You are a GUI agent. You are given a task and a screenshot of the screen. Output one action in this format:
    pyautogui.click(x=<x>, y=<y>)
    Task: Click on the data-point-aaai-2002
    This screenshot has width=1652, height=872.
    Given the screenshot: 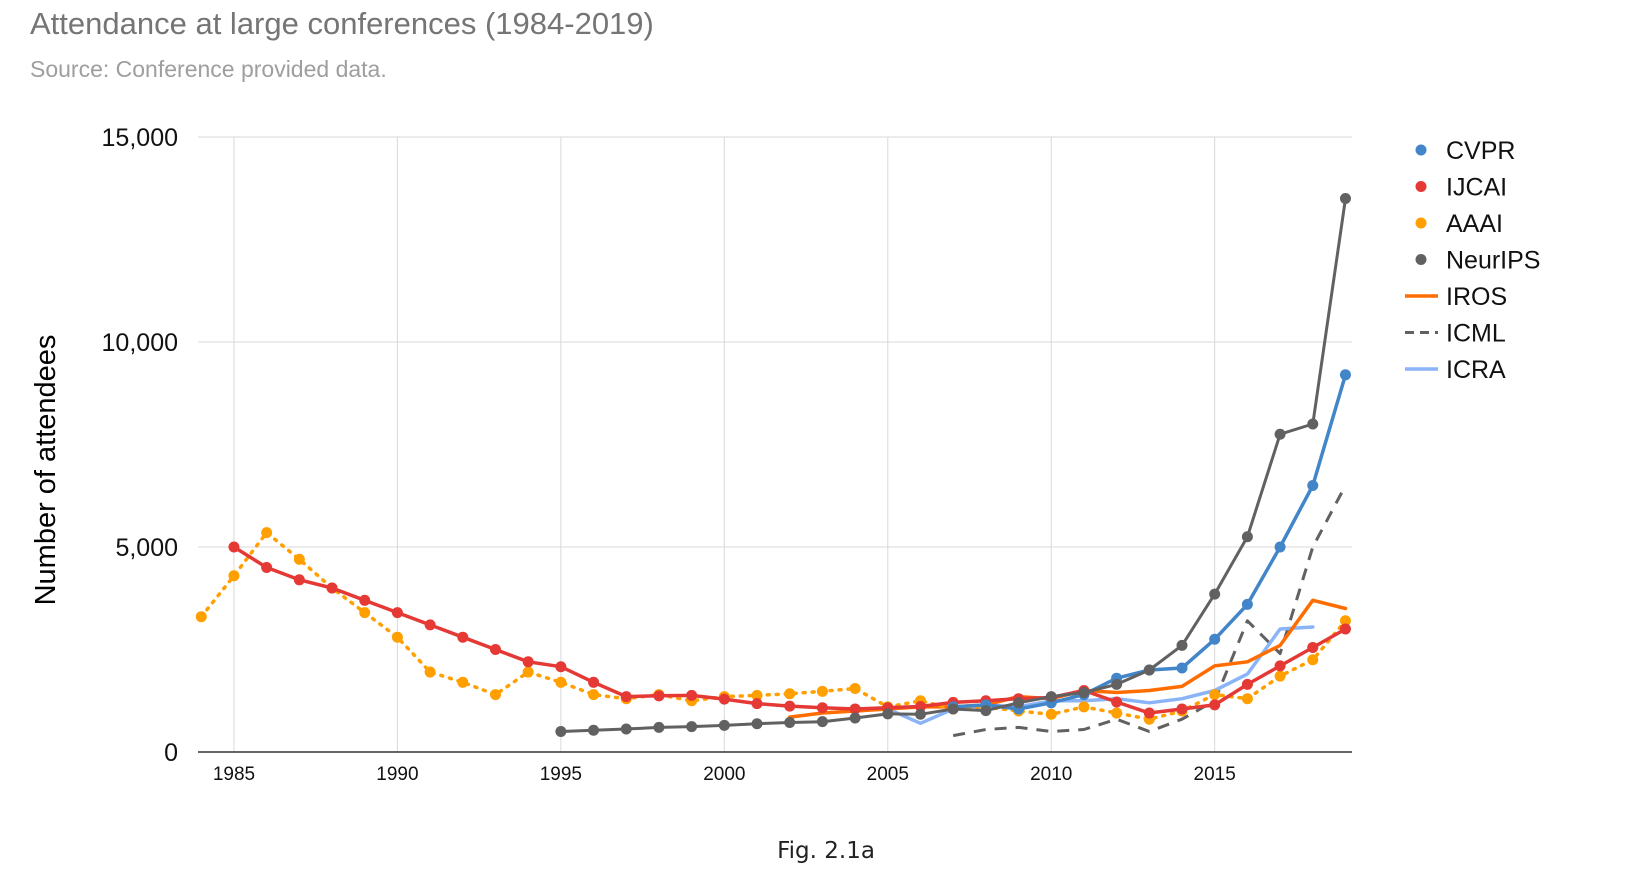 What is the action you would take?
    pyautogui.click(x=790, y=694)
    